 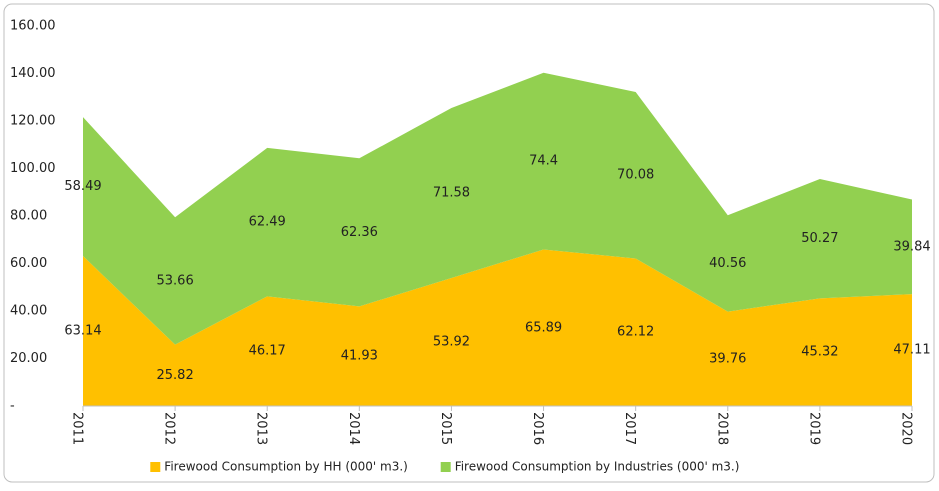 I want to click on y-tick-label: 120.00, so click(x=33, y=121).